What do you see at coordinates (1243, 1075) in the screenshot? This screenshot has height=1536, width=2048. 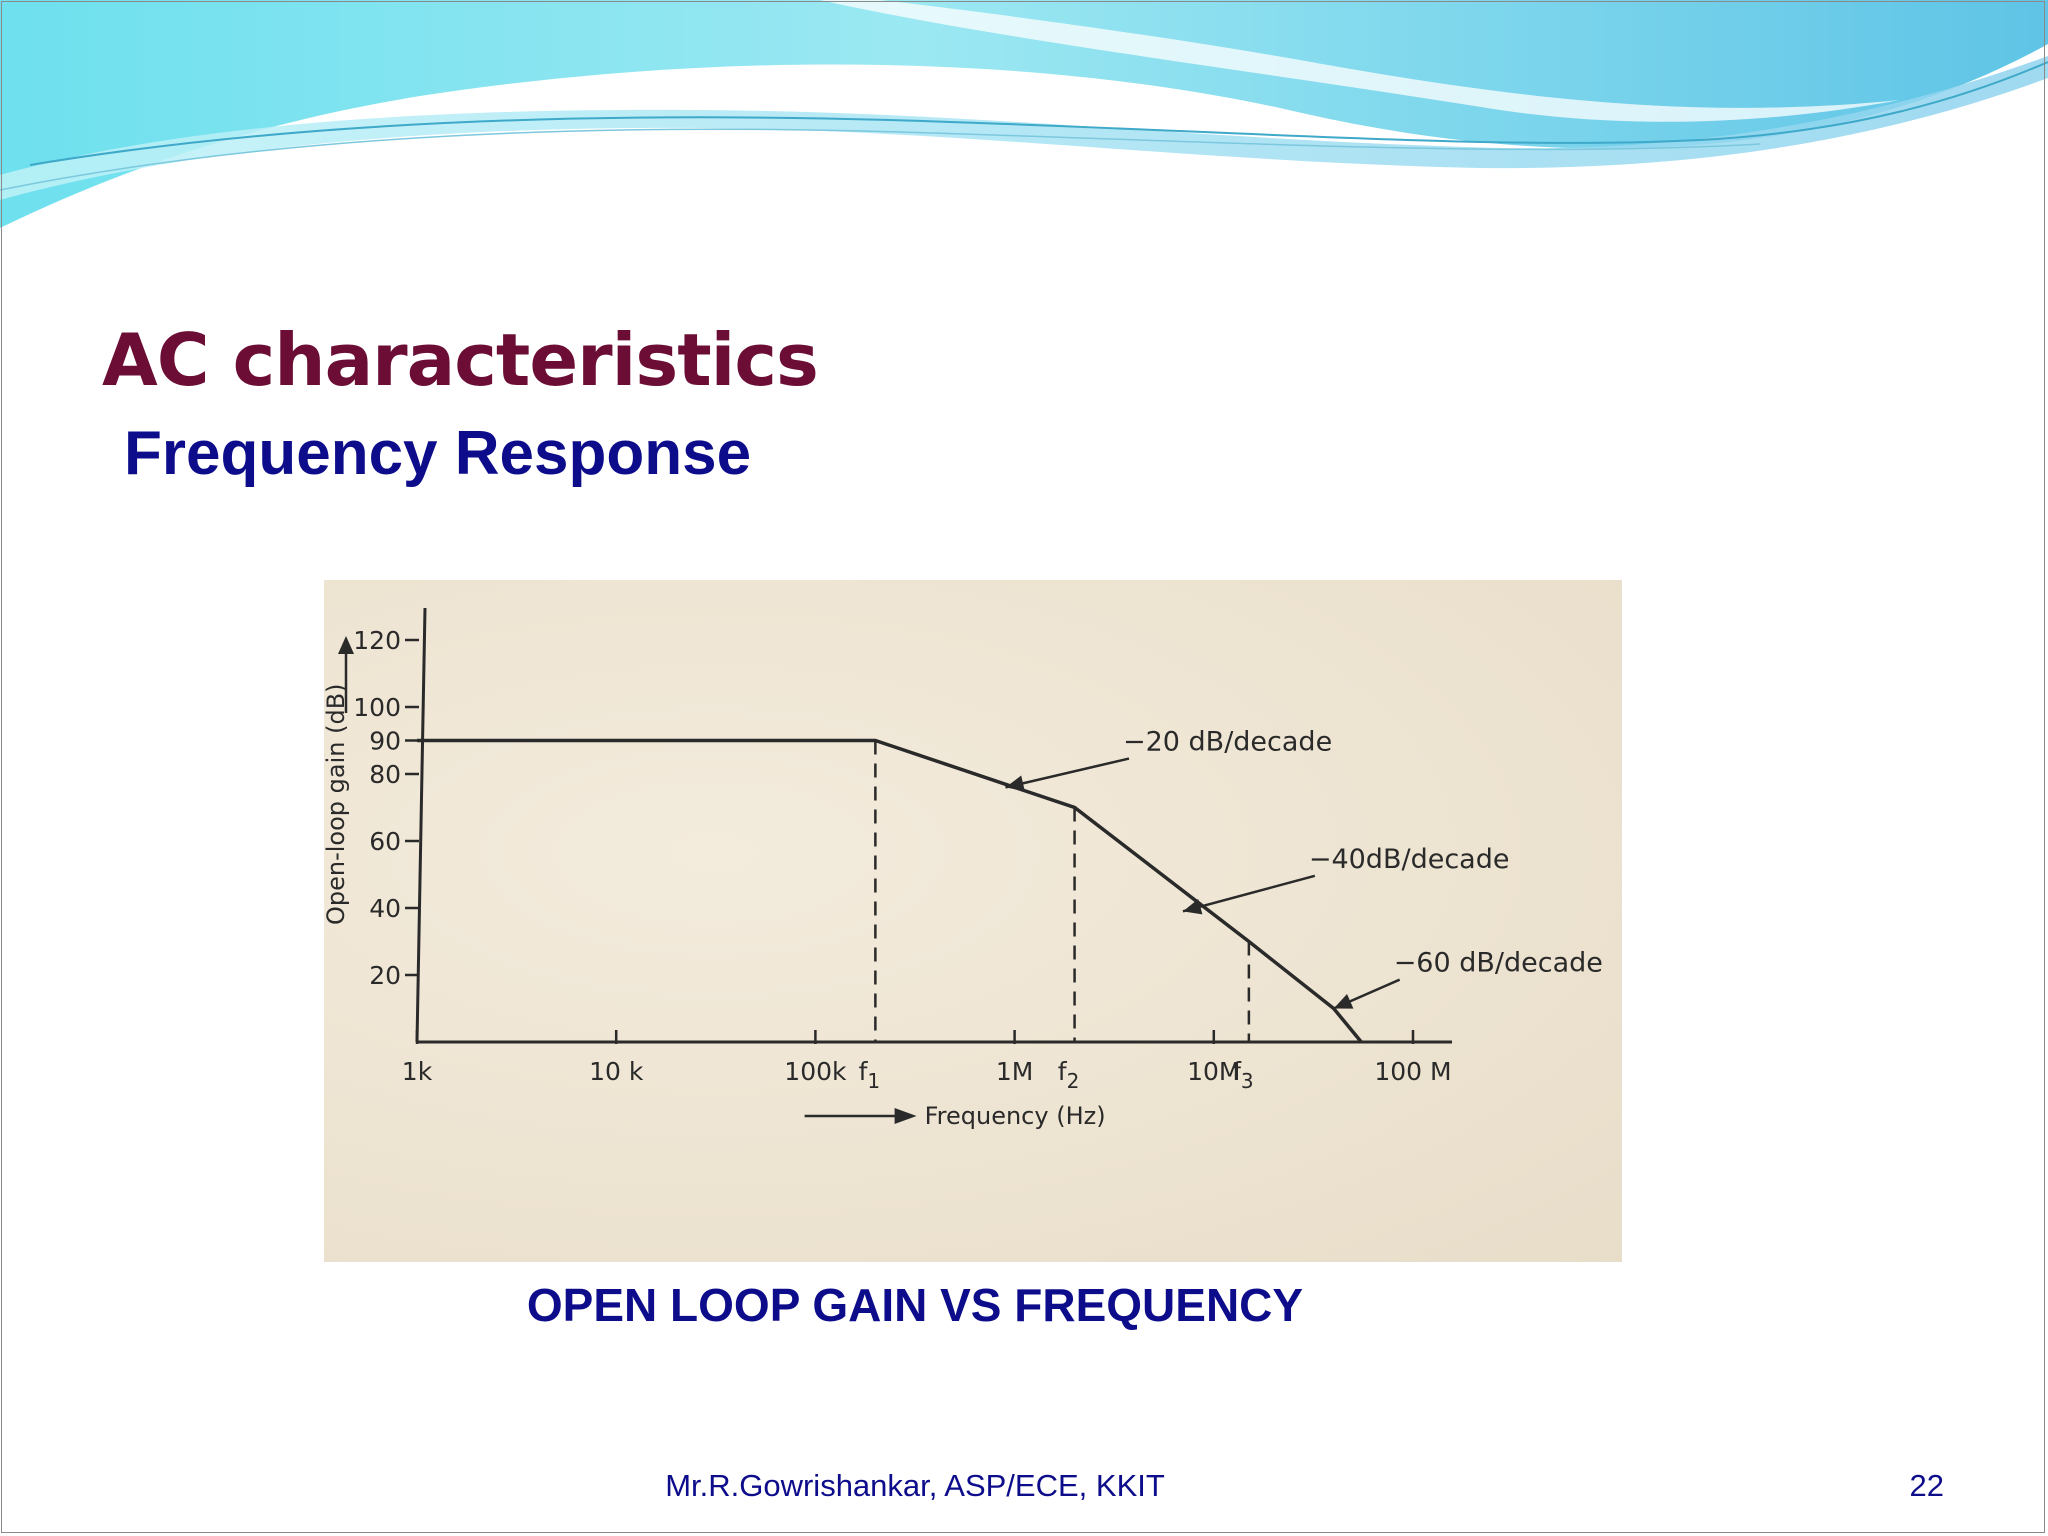 I see `corner-frequency-label-3: f3` at bounding box center [1243, 1075].